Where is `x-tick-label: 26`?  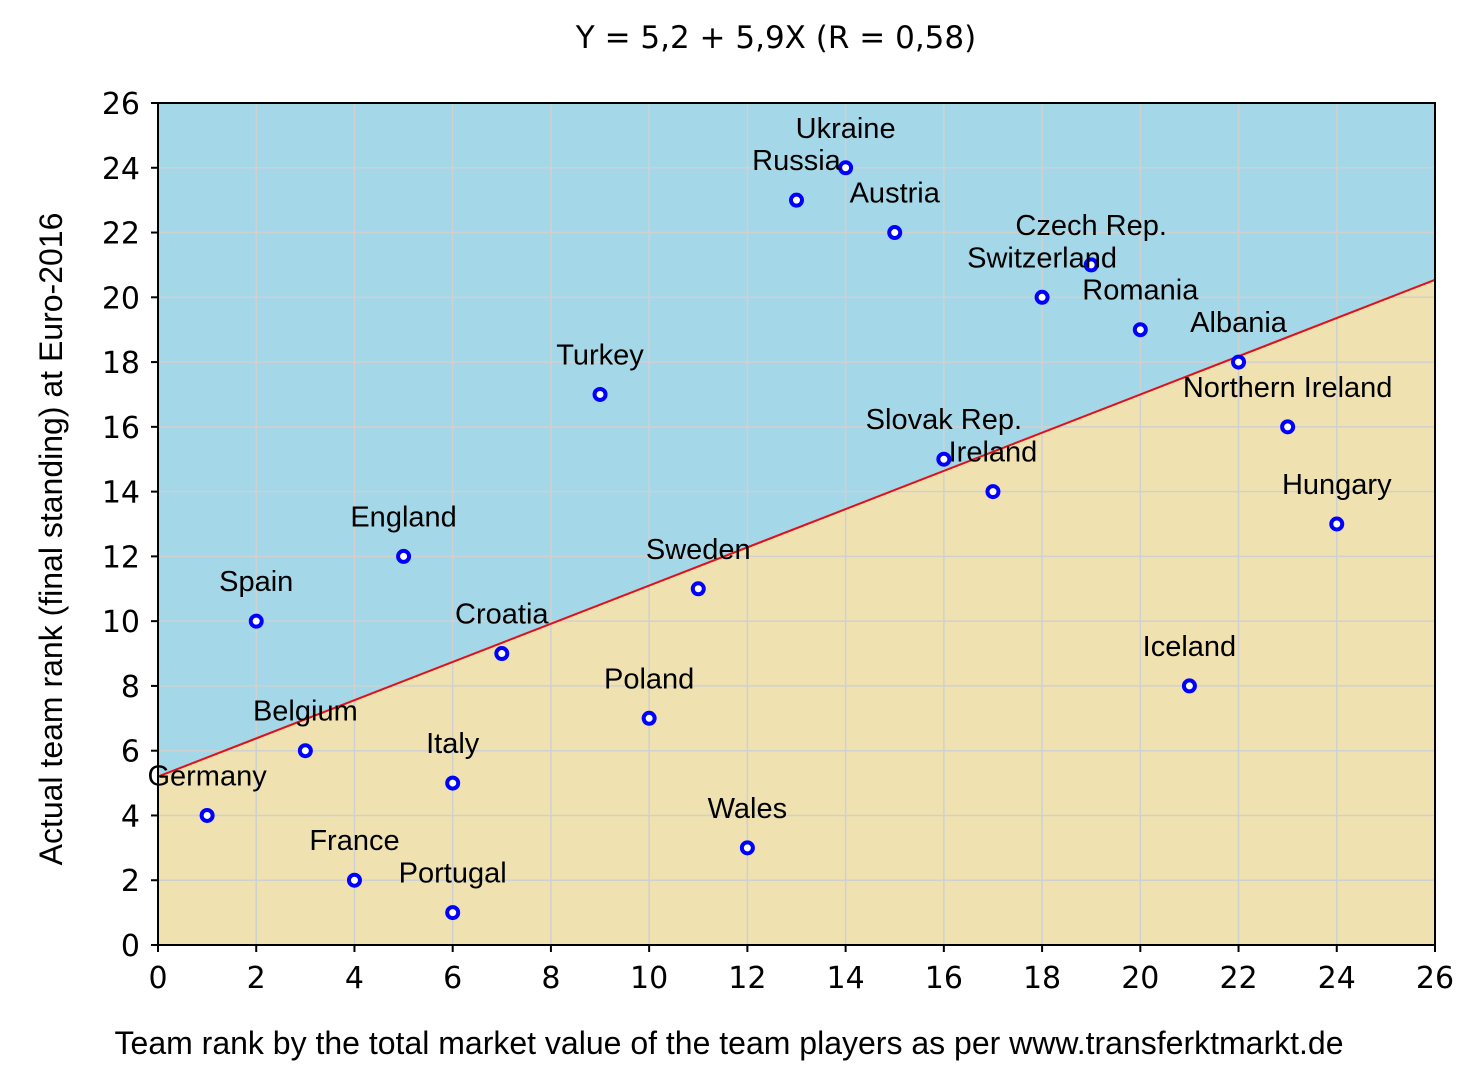
x-tick-label: 26 is located at coordinates (1435, 978).